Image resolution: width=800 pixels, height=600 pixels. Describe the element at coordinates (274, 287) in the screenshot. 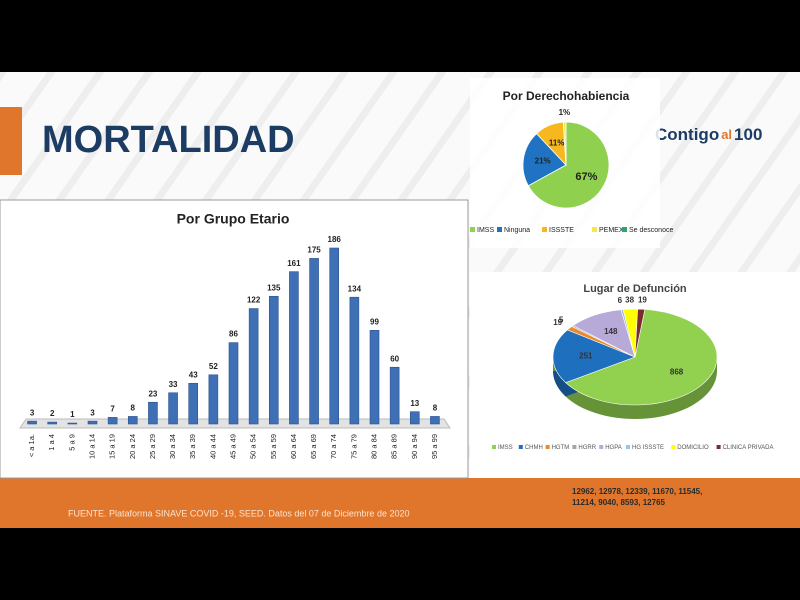

I see `data-label: 135` at that location.